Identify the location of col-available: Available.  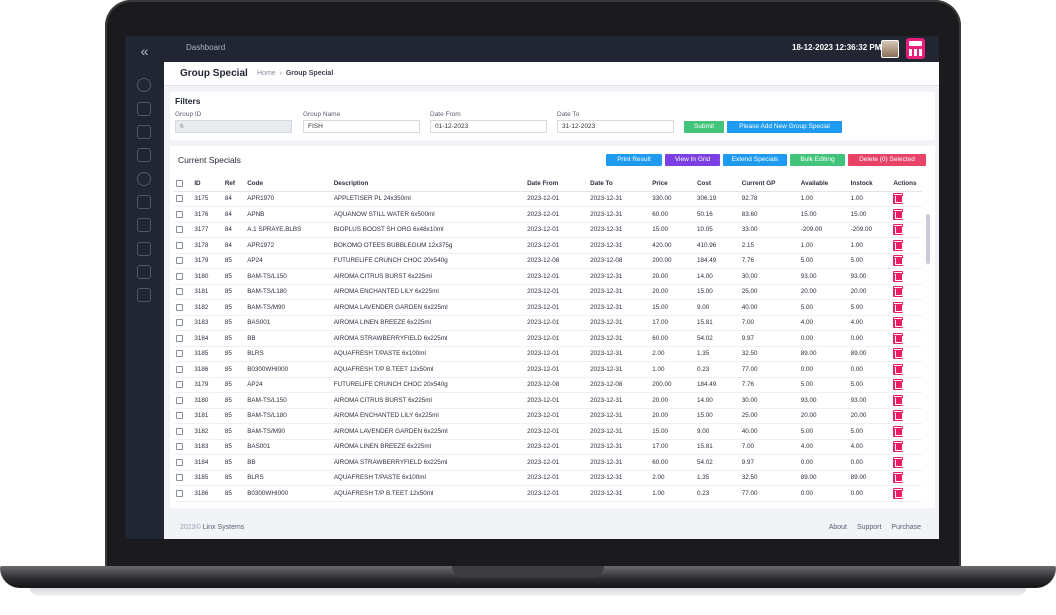
(823, 184).